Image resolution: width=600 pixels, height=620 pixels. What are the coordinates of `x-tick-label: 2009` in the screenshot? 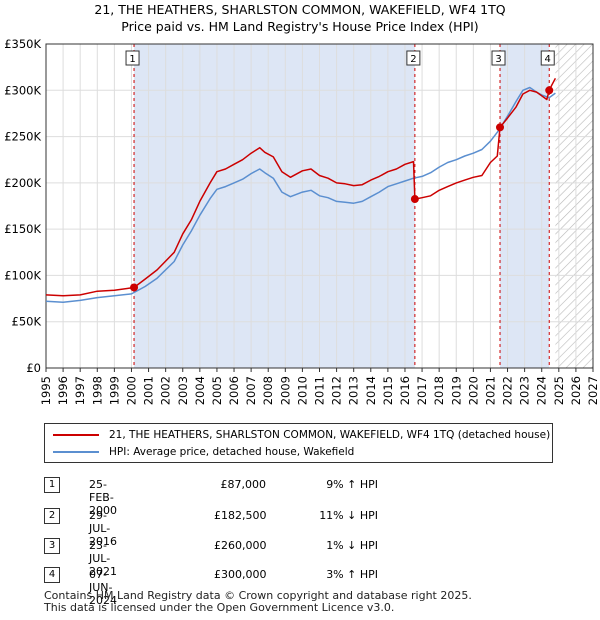 It's located at (285, 390).